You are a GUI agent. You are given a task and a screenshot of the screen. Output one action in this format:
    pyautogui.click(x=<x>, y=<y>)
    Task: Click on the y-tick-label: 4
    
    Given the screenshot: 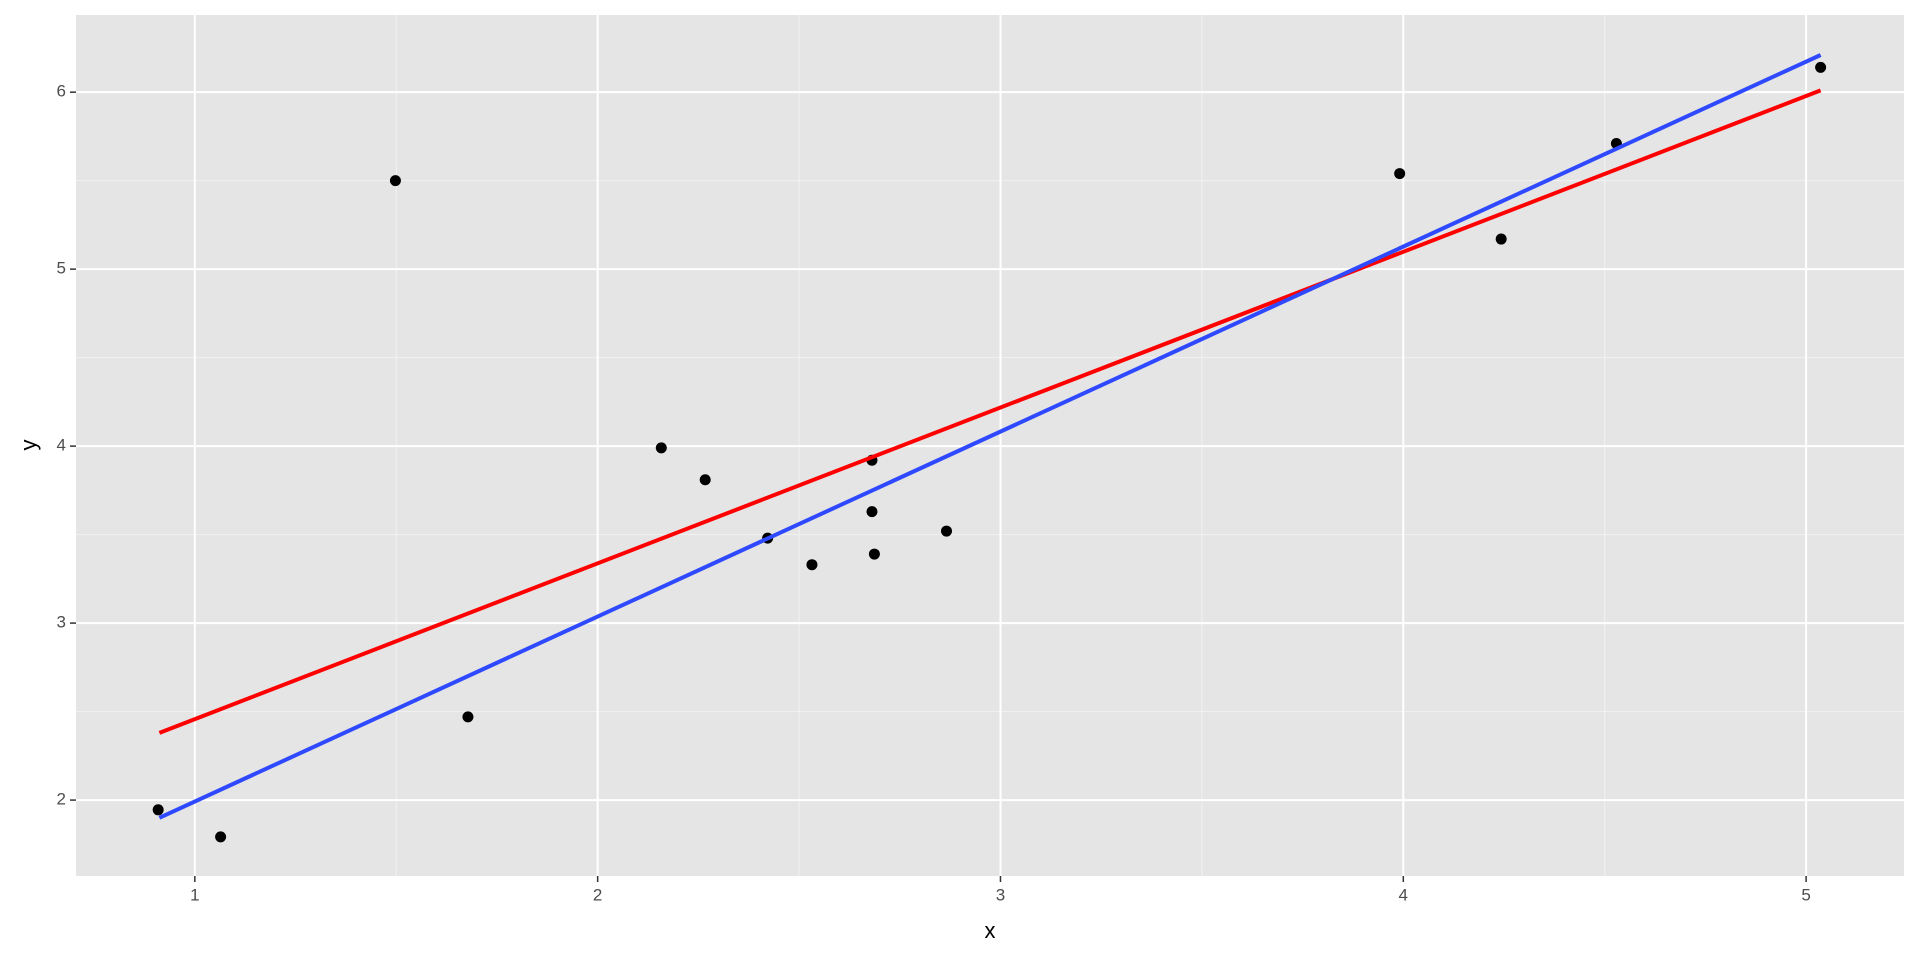 What is the action you would take?
    pyautogui.click(x=61, y=445)
    